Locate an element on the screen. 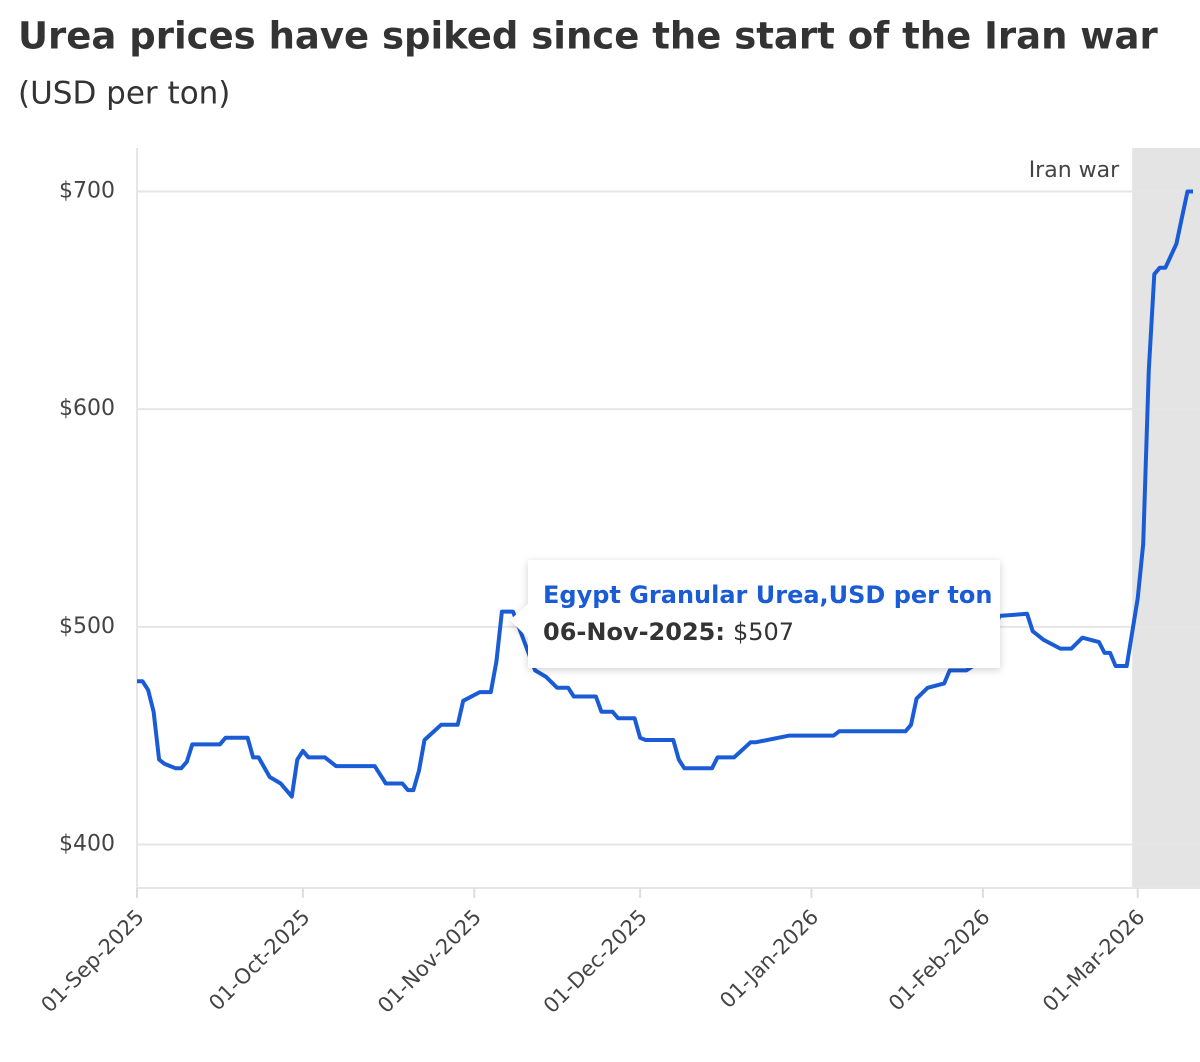  x-tick-label: 01-Feb-2026 is located at coordinates (939, 960).